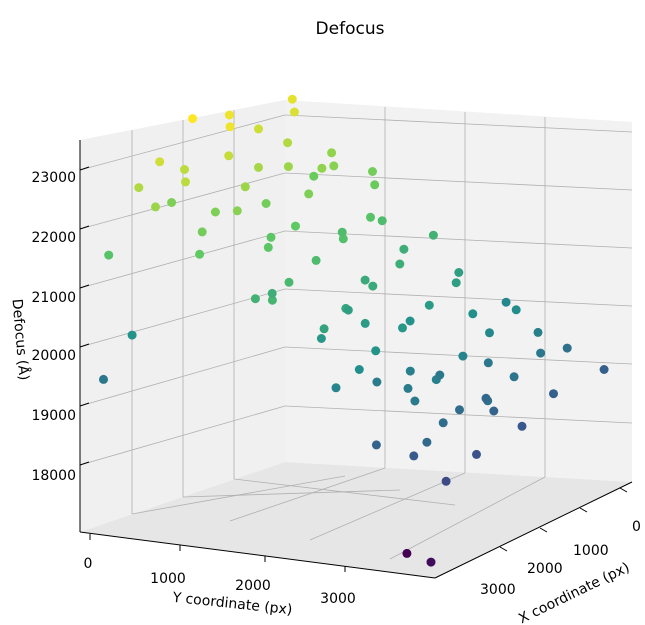 Image resolution: width=645 pixels, height=625 pixels. Describe the element at coordinates (591, 551) in the screenshot. I see `x-tick-label: 1000` at that location.